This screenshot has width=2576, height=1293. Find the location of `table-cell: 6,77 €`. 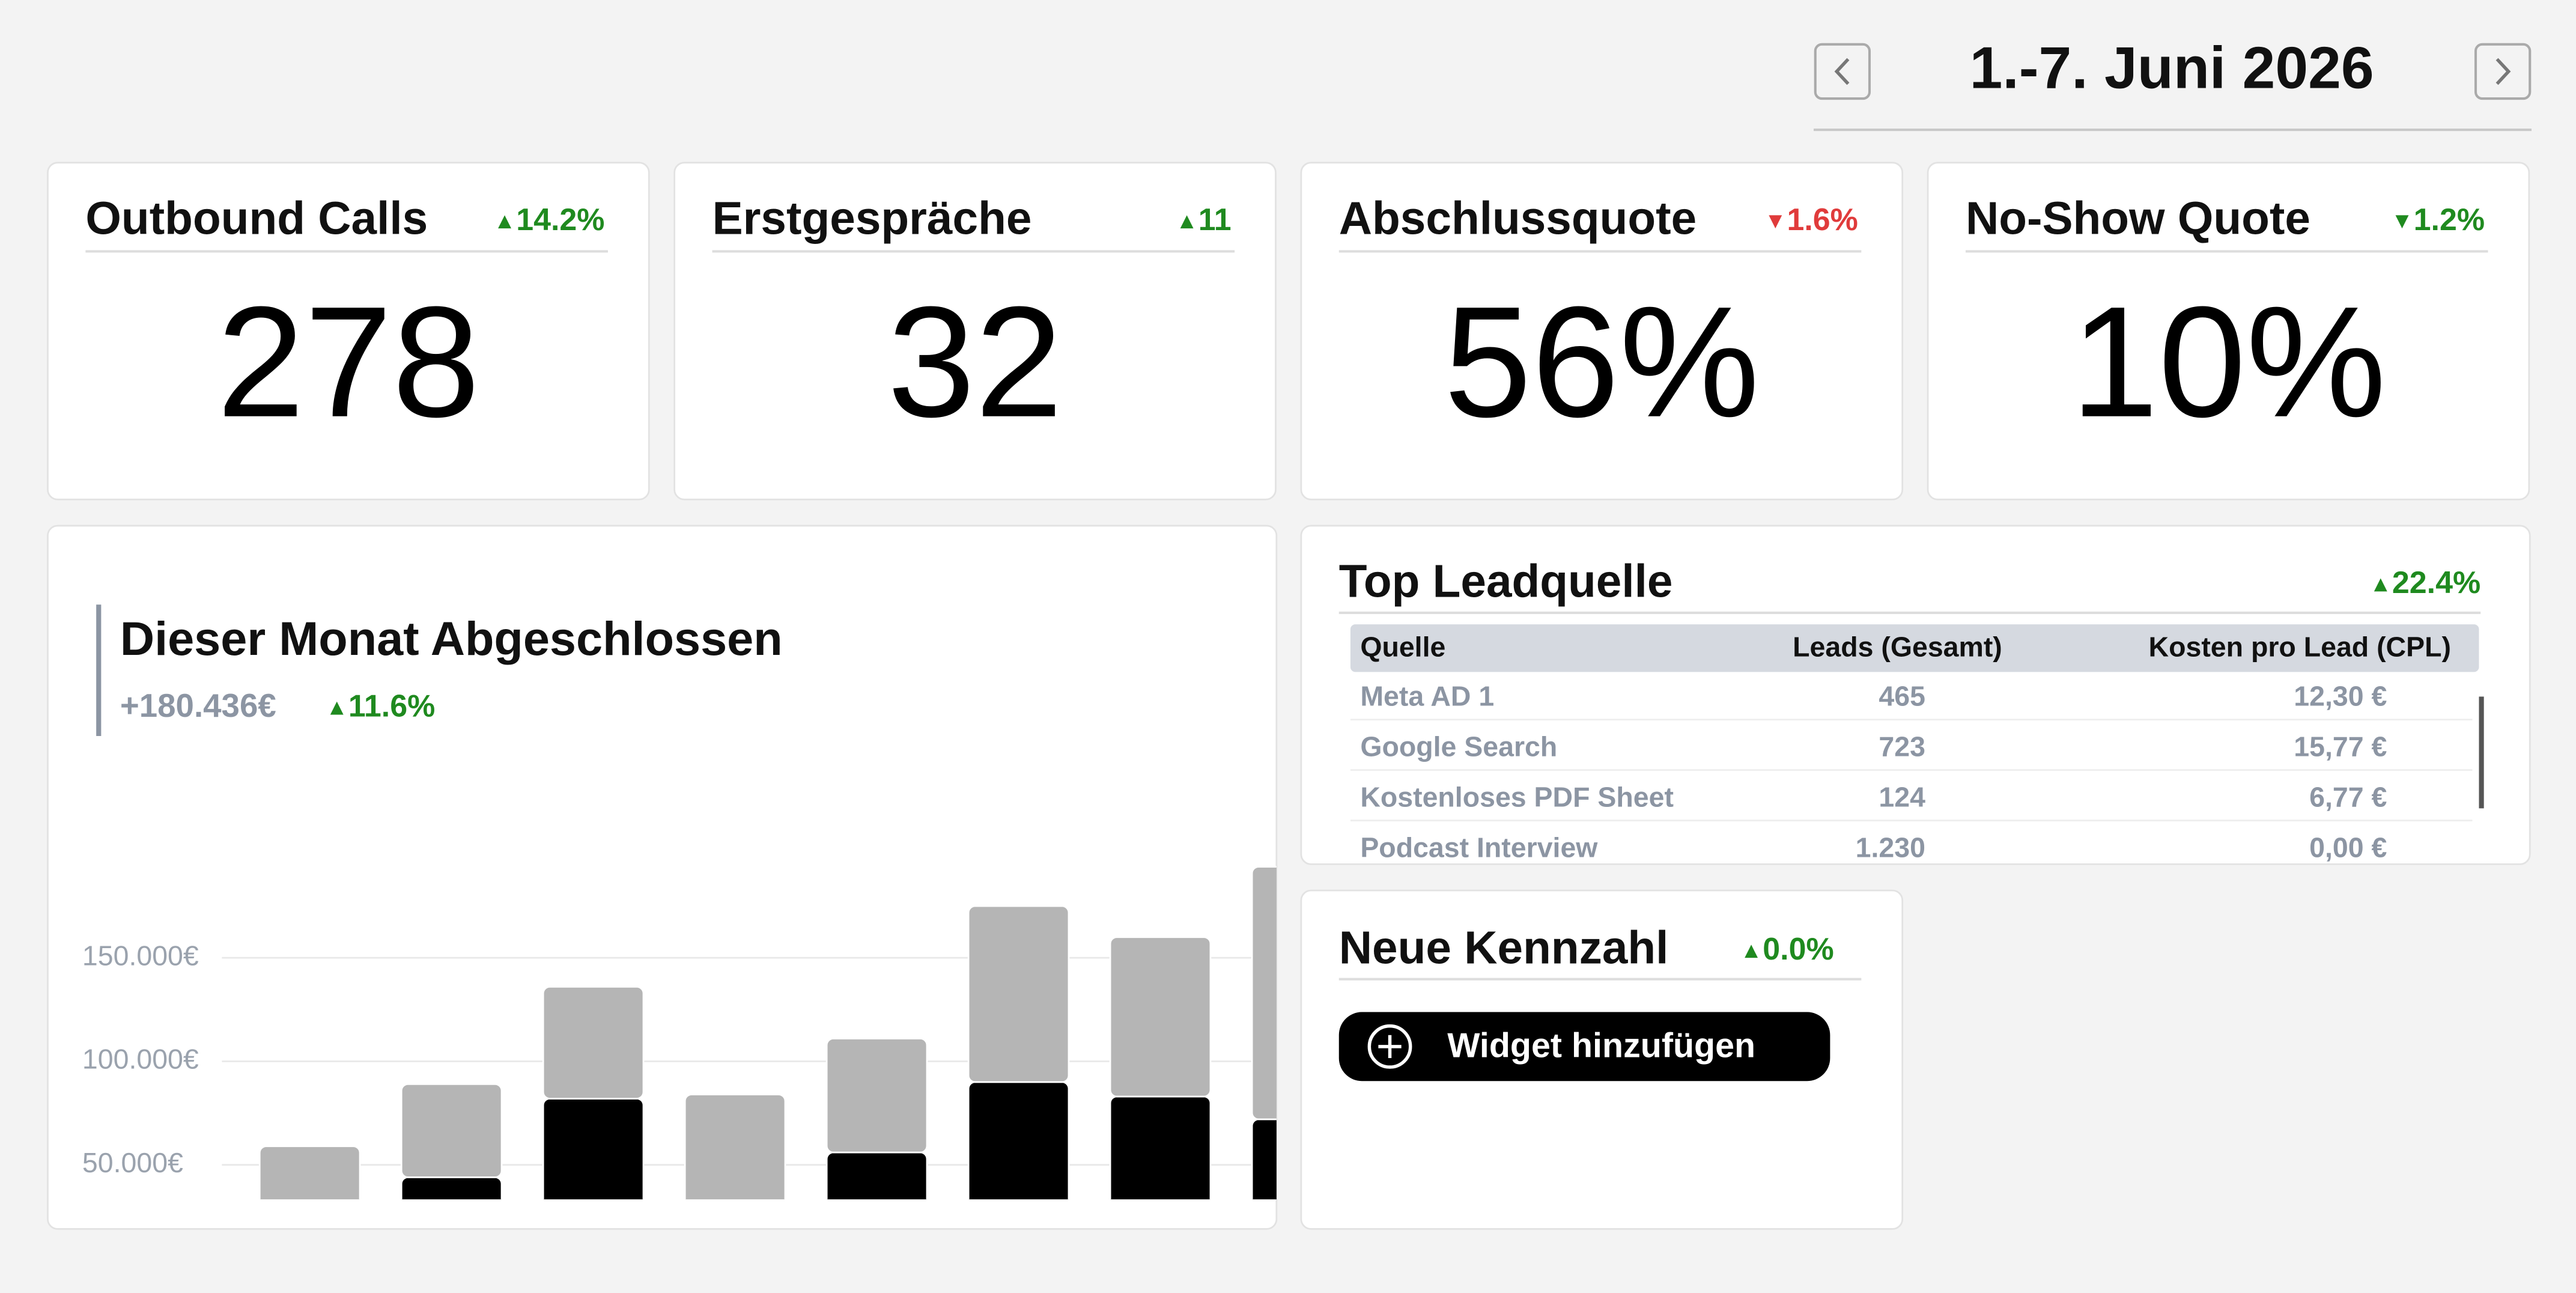

table-cell: 6,77 € is located at coordinates (2348, 796).